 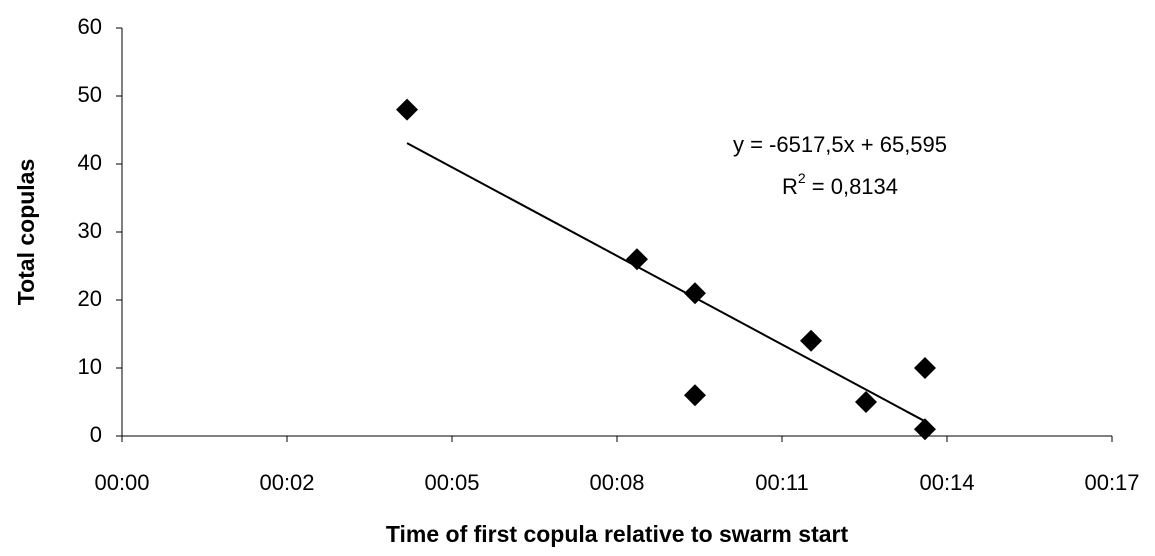 What do you see at coordinates (90, 298) in the screenshot?
I see `y-tick-label: 20` at bounding box center [90, 298].